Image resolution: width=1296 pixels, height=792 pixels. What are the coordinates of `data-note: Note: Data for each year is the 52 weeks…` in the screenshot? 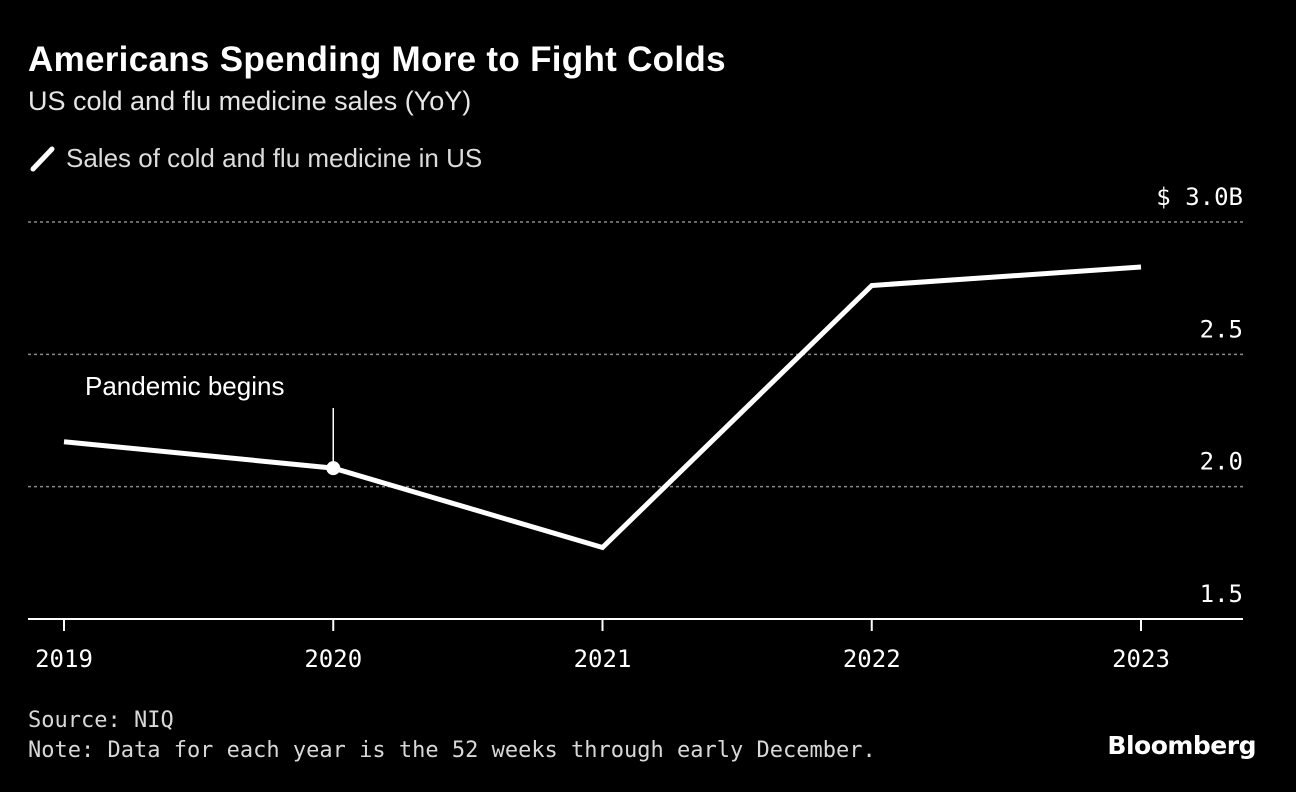 It's located at (452, 750).